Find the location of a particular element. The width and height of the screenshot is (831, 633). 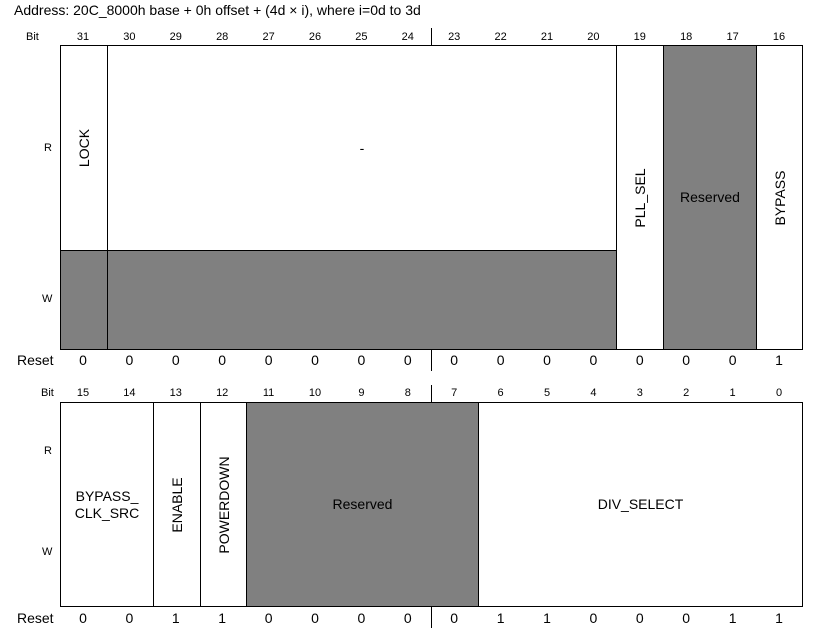

bit-number: 7 is located at coordinates (454, 393).